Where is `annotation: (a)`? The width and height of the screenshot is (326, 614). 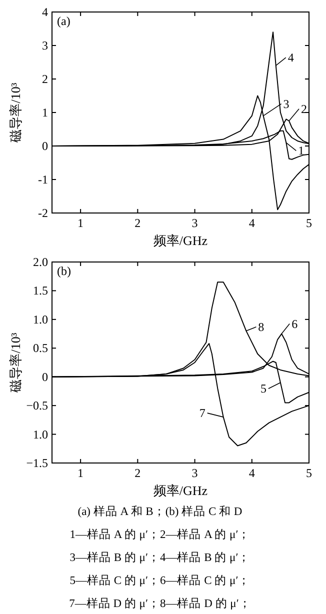
annotation: (a) is located at coordinates (63, 21).